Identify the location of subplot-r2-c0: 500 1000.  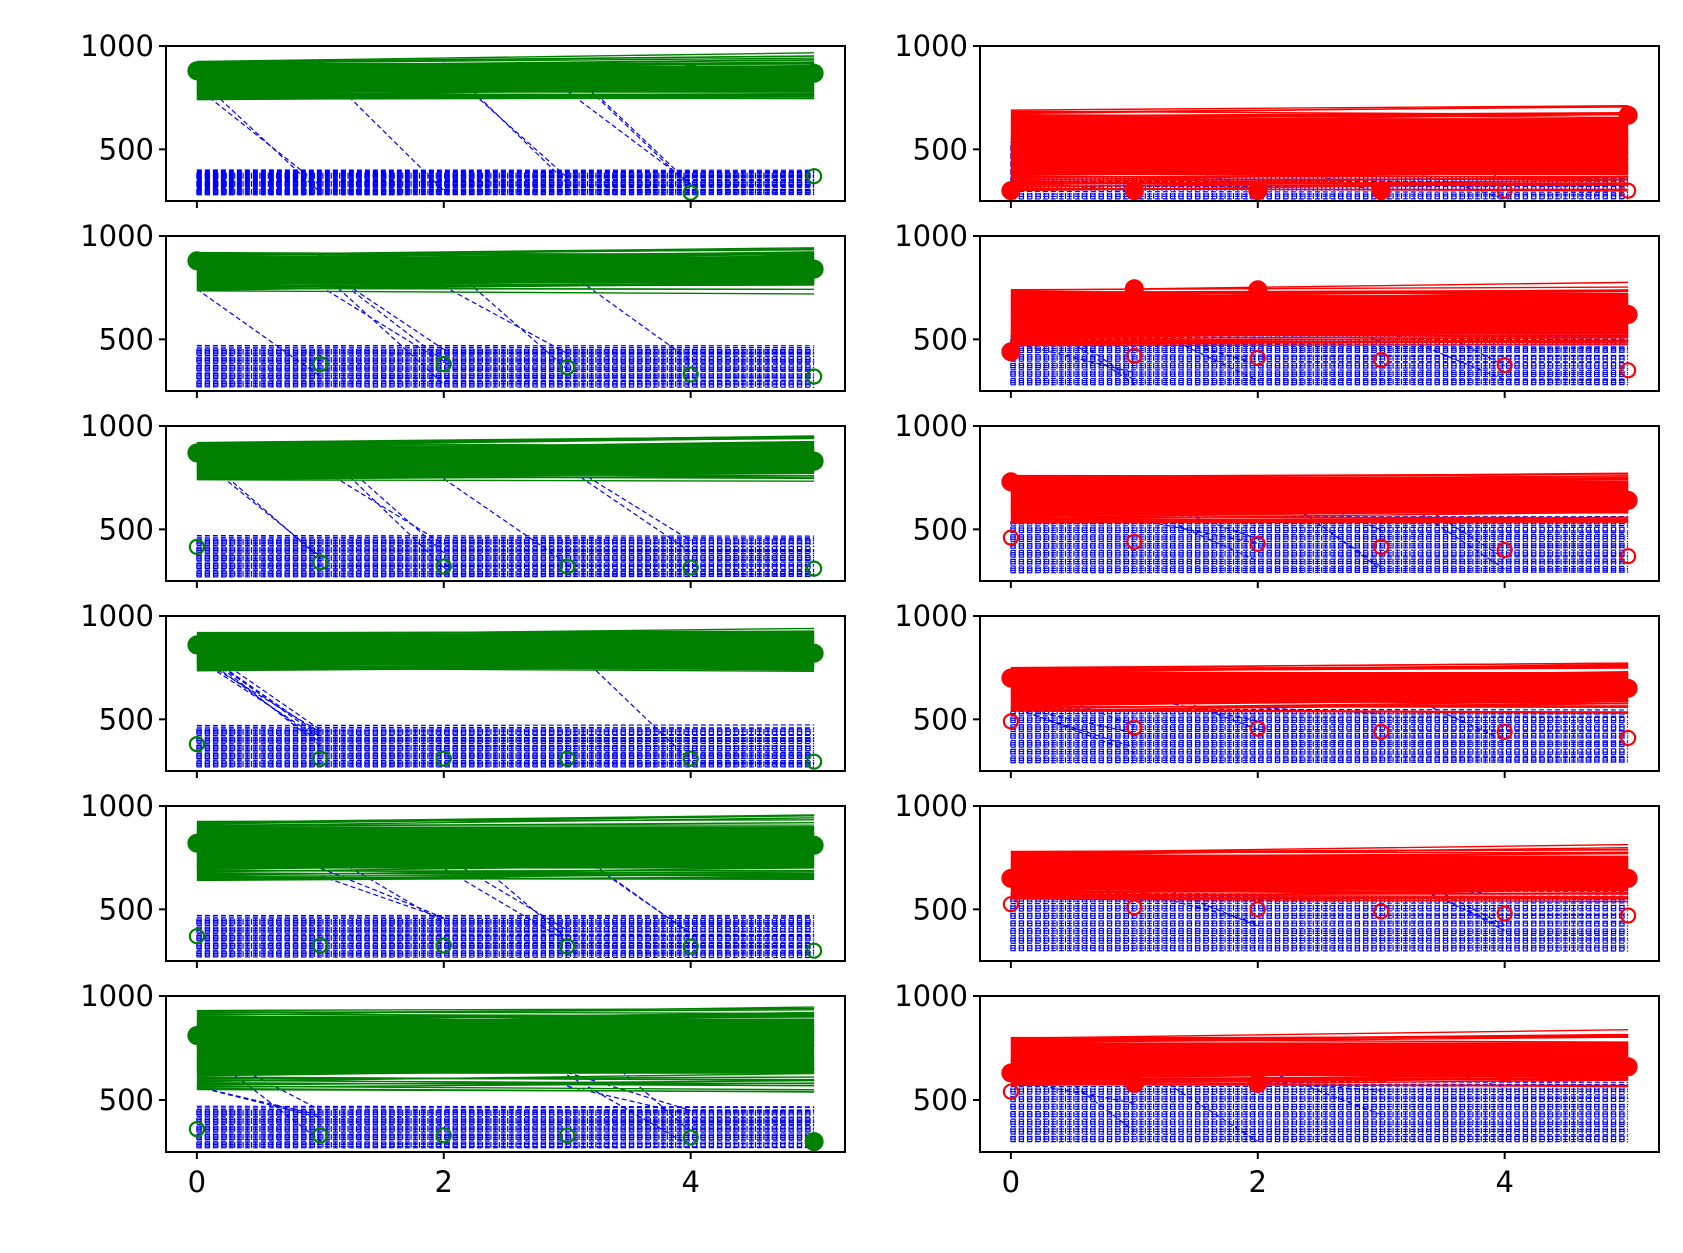
(463, 498).